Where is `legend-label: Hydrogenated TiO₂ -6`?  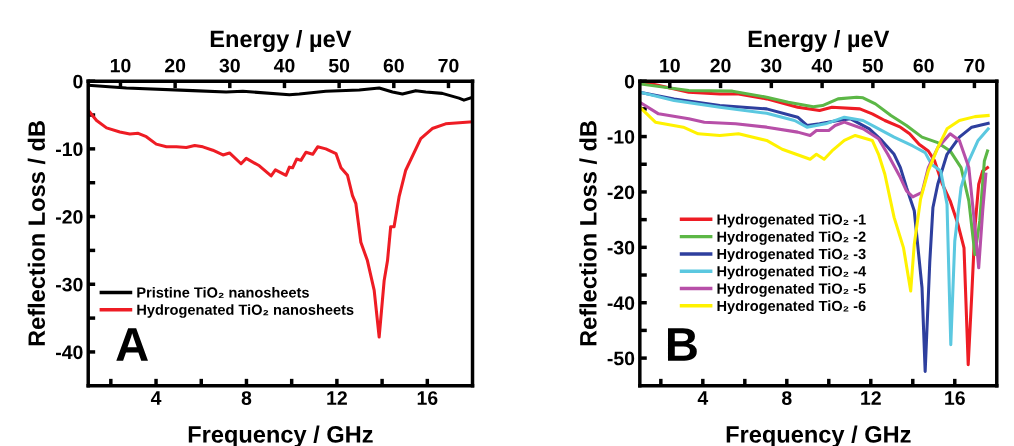
legend-label: Hydrogenated TiO₂ -6 is located at coordinates (791, 307).